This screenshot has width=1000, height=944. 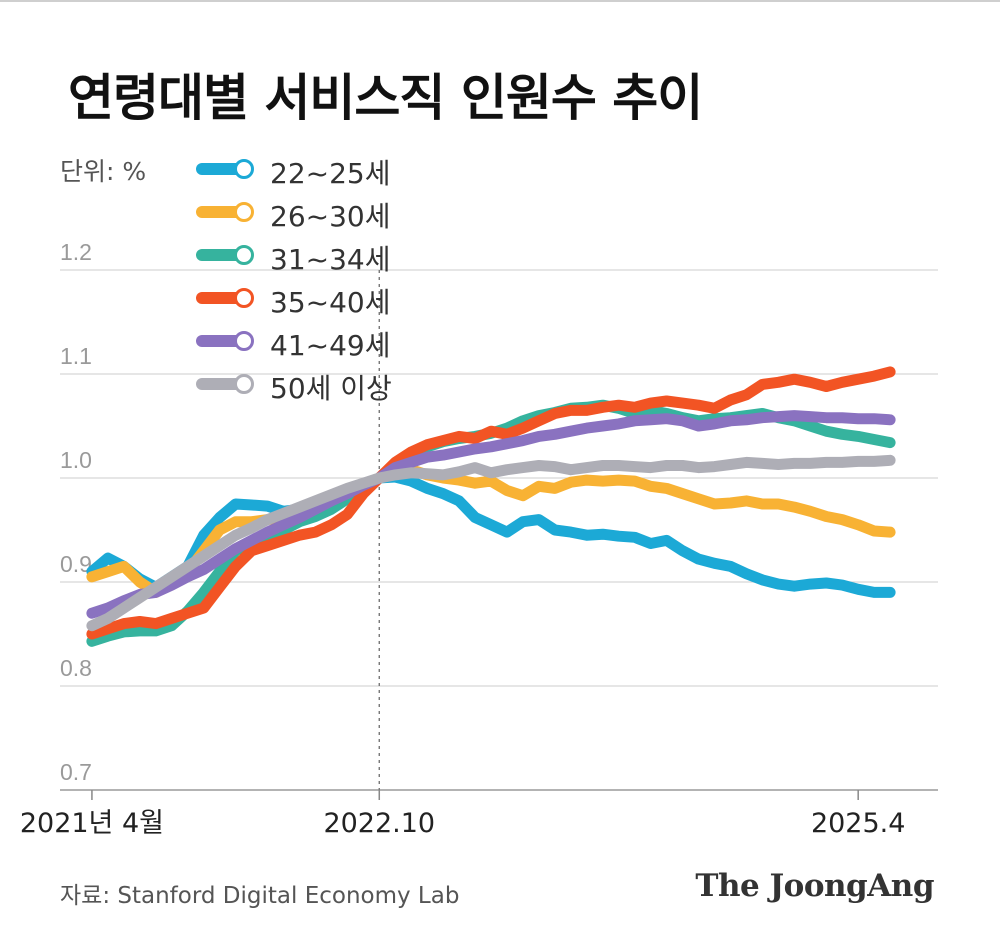 I want to click on source-note: 자료: Stanford Digital Economy Lab, so click(x=260, y=896).